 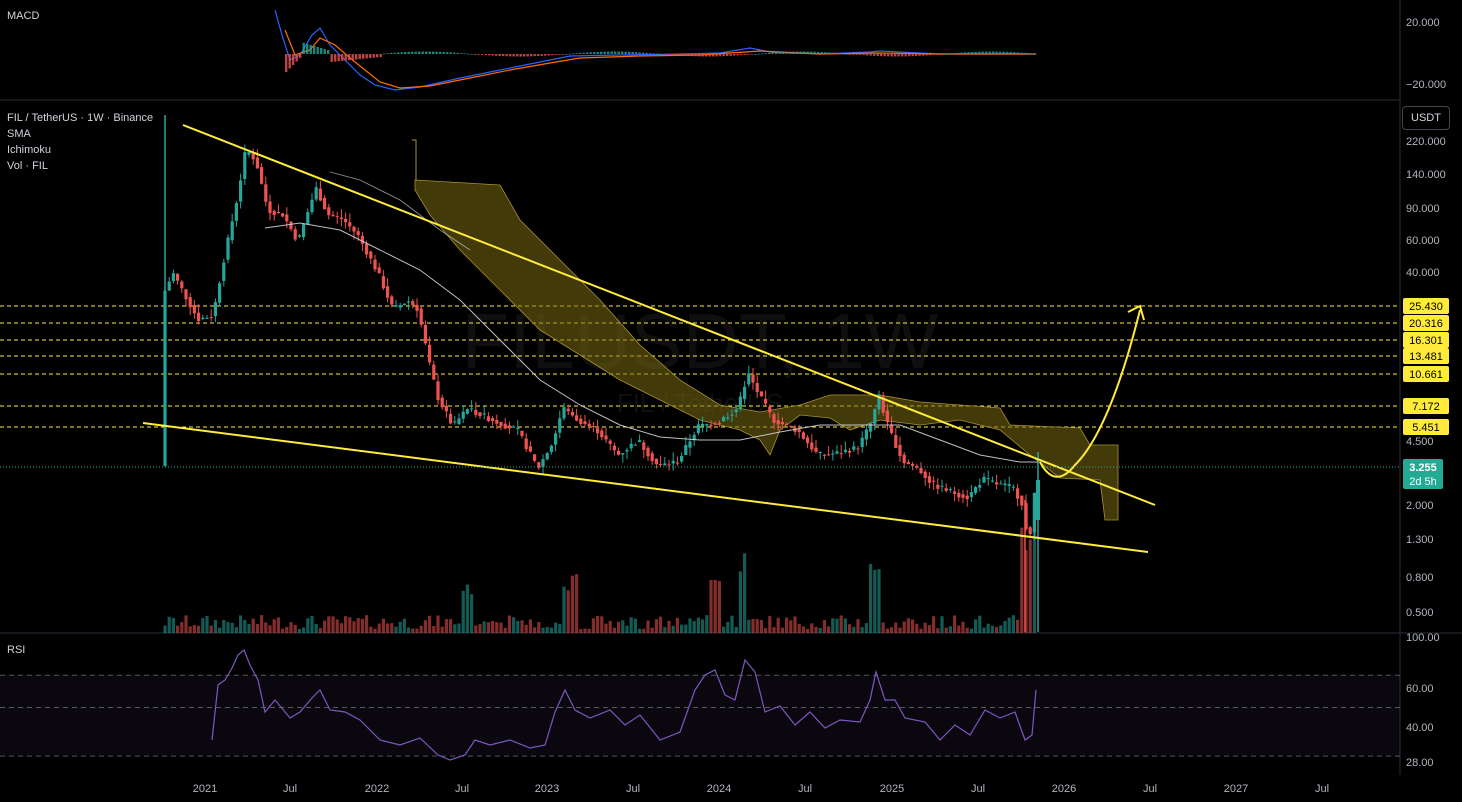 I want to click on lower-trendline, so click(x=645, y=487).